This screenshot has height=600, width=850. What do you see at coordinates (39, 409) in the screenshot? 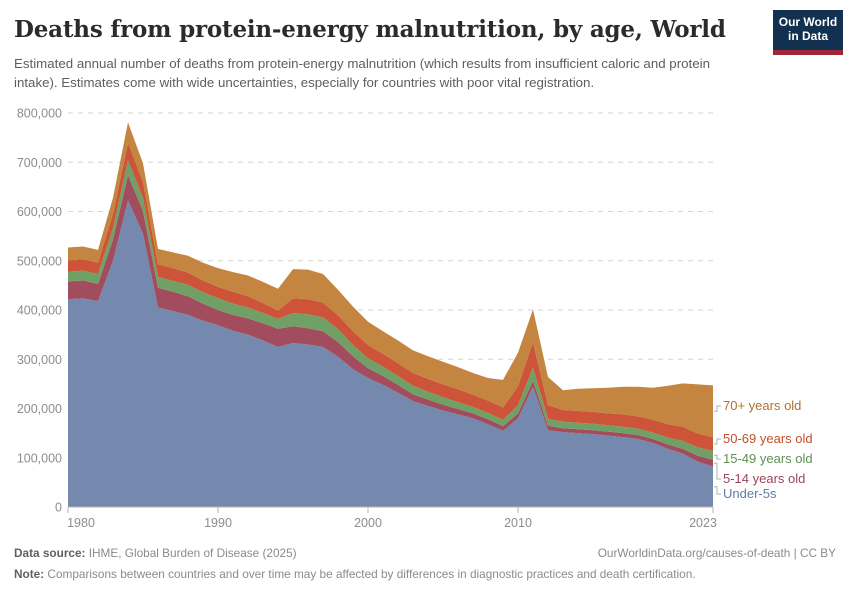
I see `y-axis-tick-label: 200,000` at bounding box center [39, 409].